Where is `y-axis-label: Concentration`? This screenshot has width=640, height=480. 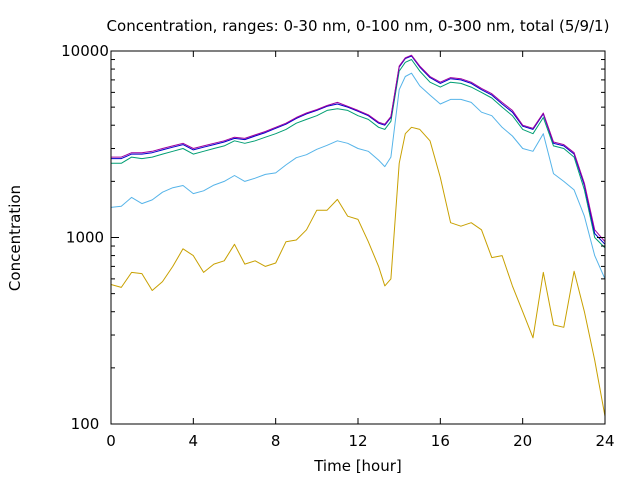
y-axis-label: Concentration is located at coordinates (15, 238).